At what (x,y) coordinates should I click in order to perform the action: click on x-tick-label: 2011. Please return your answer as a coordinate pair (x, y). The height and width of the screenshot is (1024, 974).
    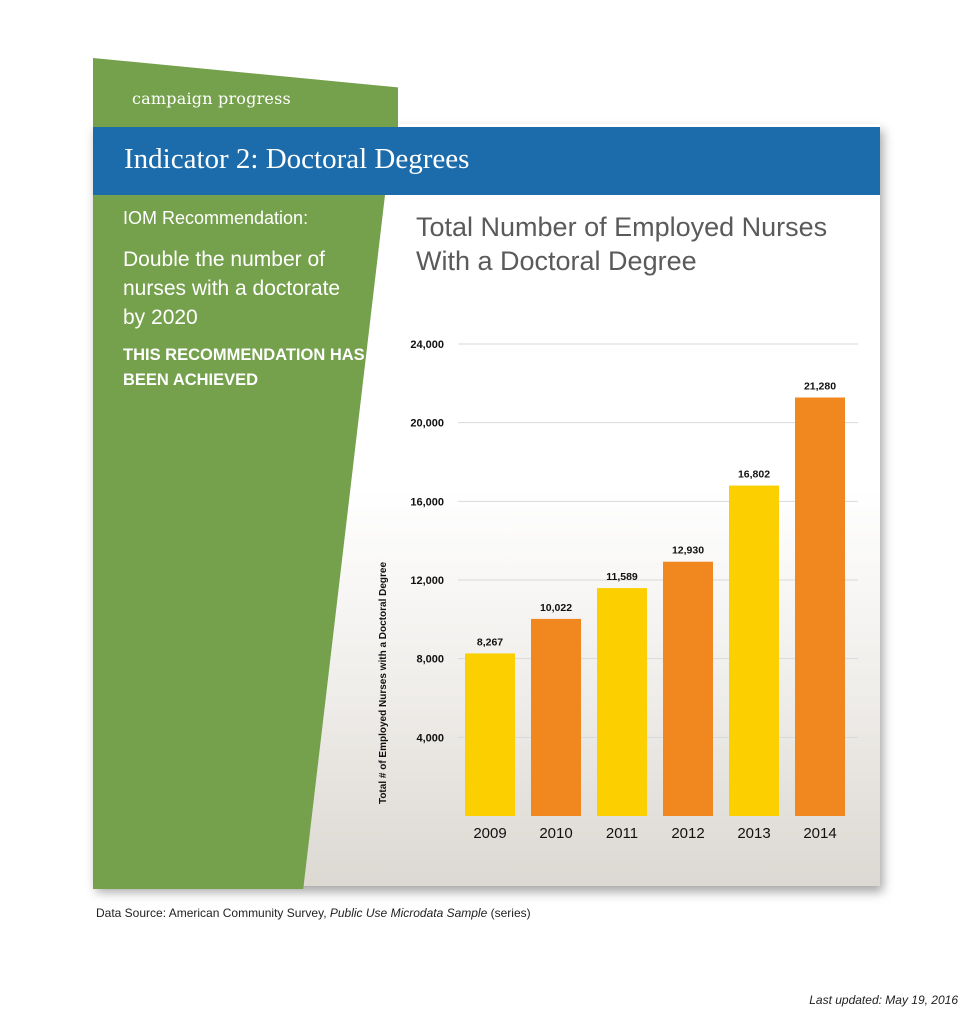
    Looking at the image, I should click on (622, 833).